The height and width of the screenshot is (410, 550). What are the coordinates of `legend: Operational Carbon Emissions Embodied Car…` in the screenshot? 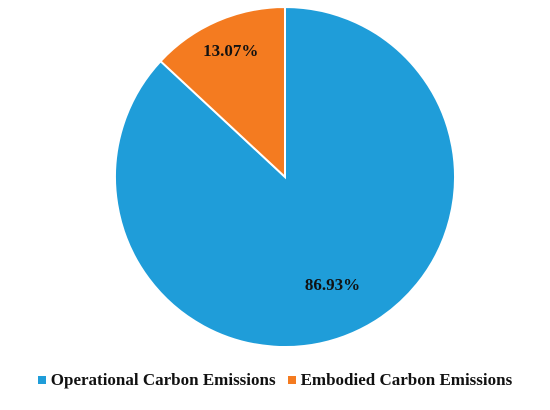 It's located at (275, 380).